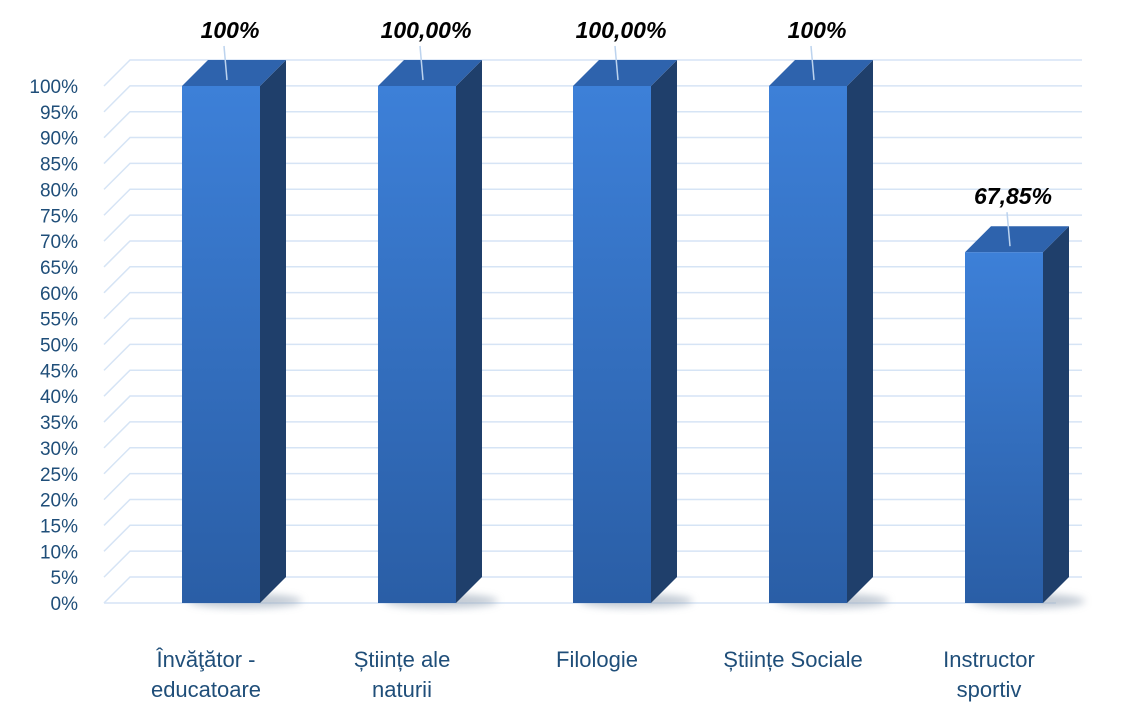  Describe the element at coordinates (59, 139) in the screenshot. I see `y-tick-label: 90%` at that location.